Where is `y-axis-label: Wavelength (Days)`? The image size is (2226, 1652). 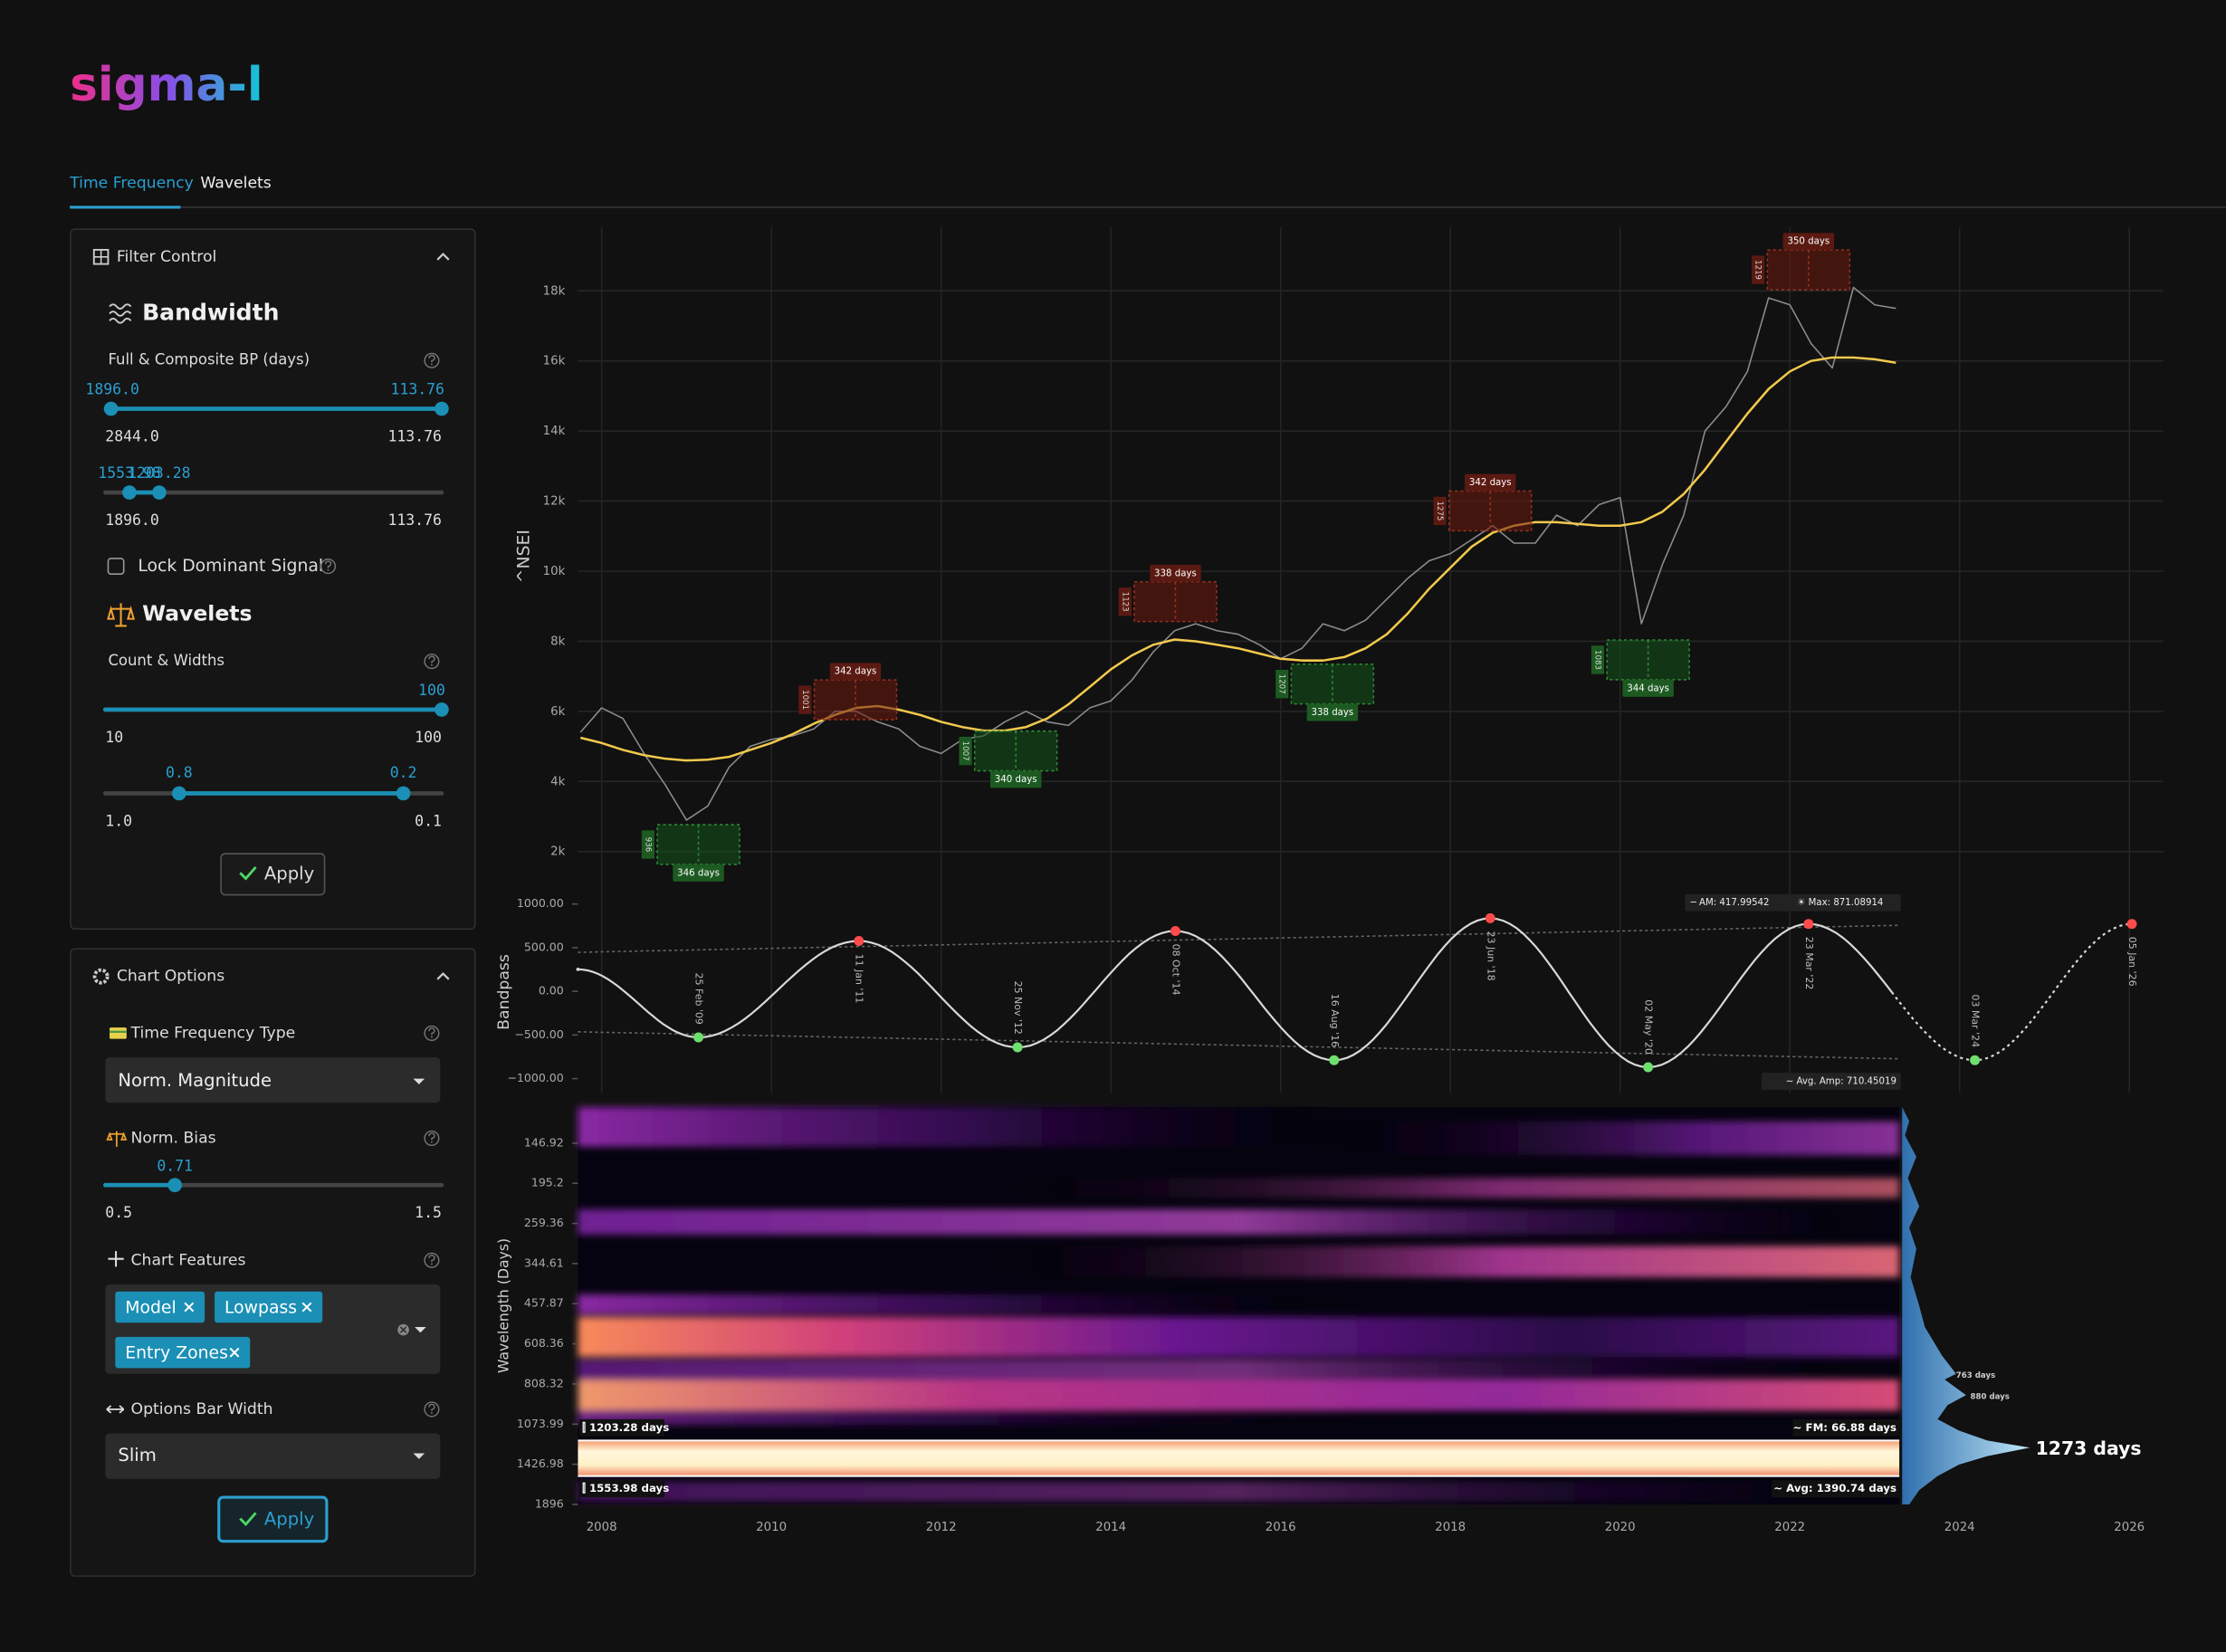 y-axis-label: Wavelength (Days) is located at coordinates (502, 1305).